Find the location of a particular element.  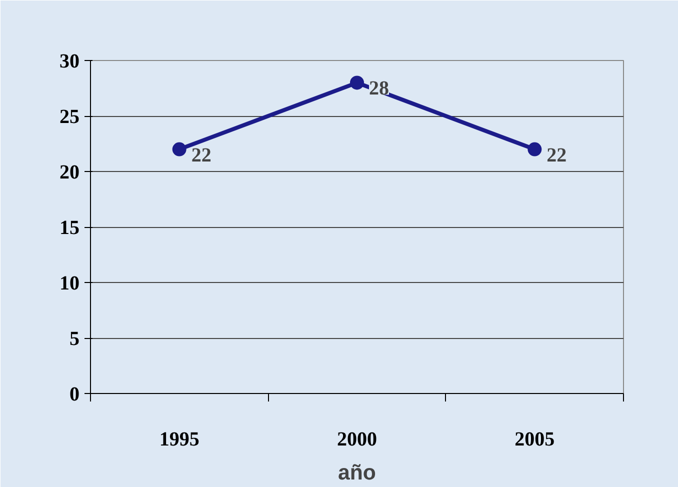

x-tick-label: 2005 is located at coordinates (534, 439).